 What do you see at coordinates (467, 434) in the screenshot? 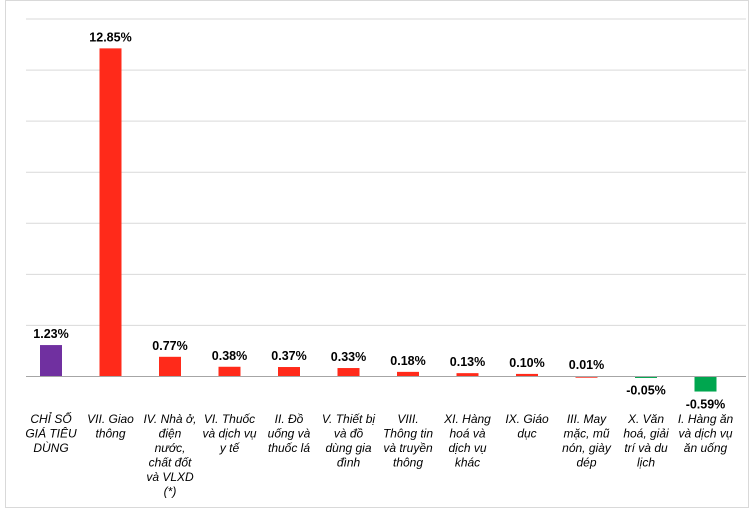
I see `category-label-line: hoá và` at bounding box center [467, 434].